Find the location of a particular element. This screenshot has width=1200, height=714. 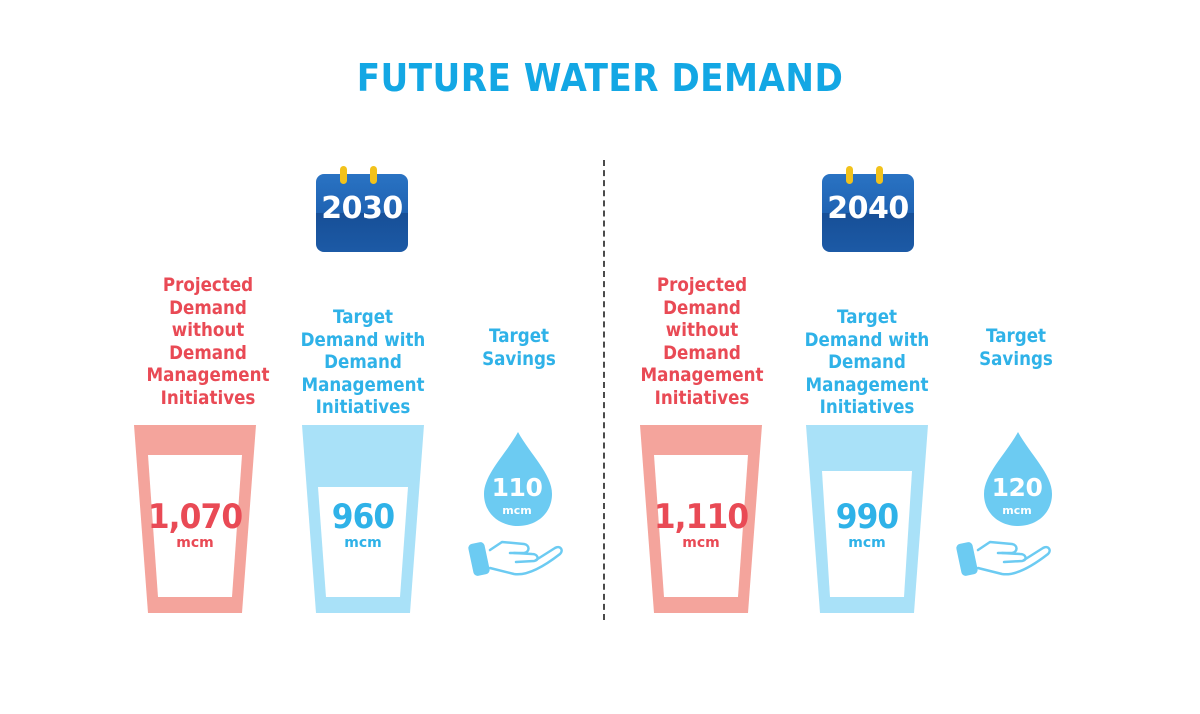

target-demand-glass: 990 mcm is located at coordinates (867, 519).